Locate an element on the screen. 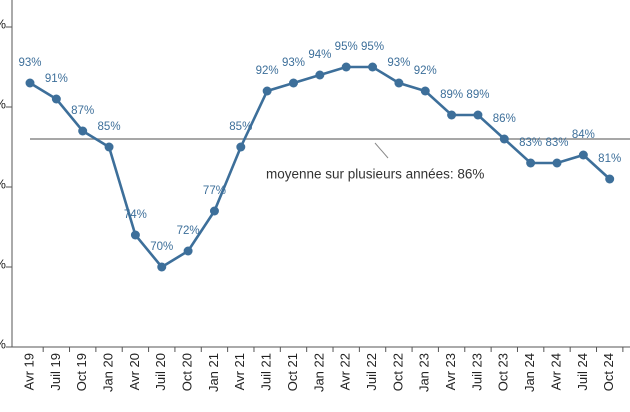 The height and width of the screenshot is (412, 630). x-tick-label: Oct 24 is located at coordinates (608, 372).